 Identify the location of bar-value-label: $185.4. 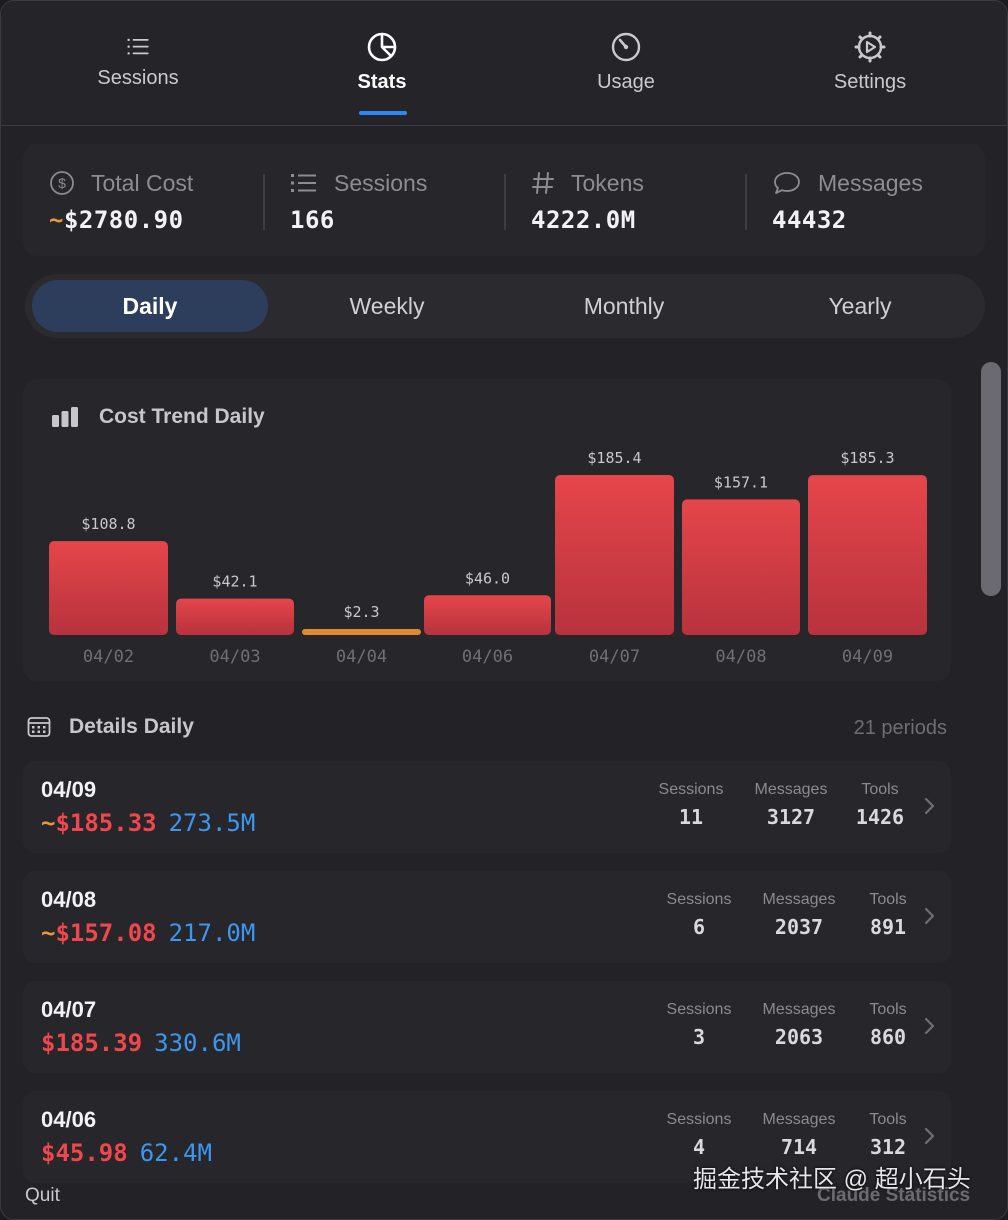
(614, 458).